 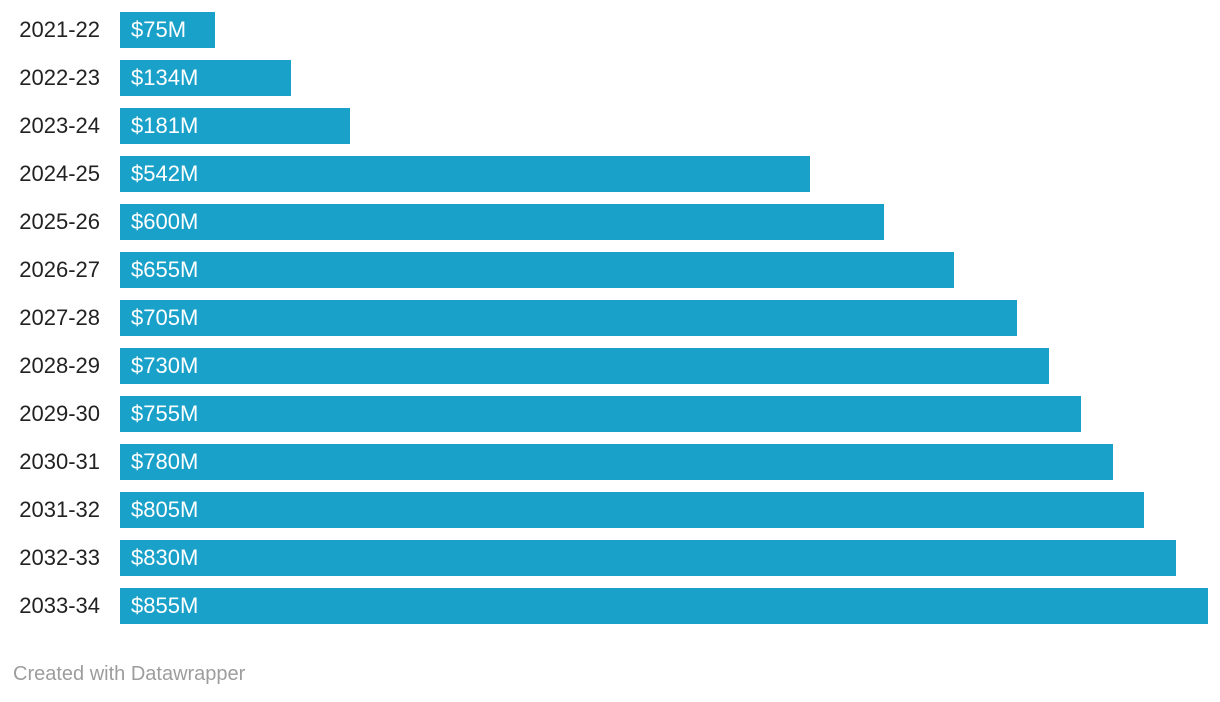 What do you see at coordinates (59, 413) in the screenshot?
I see `category-label: 2029-30` at bounding box center [59, 413].